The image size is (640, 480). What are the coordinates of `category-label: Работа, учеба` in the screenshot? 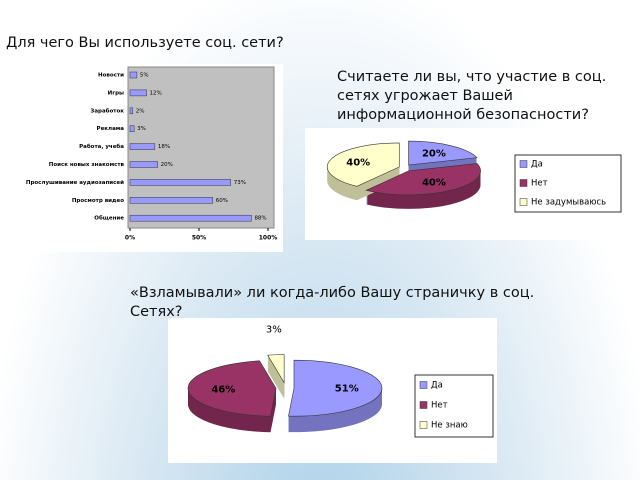 It's located at (101, 146).